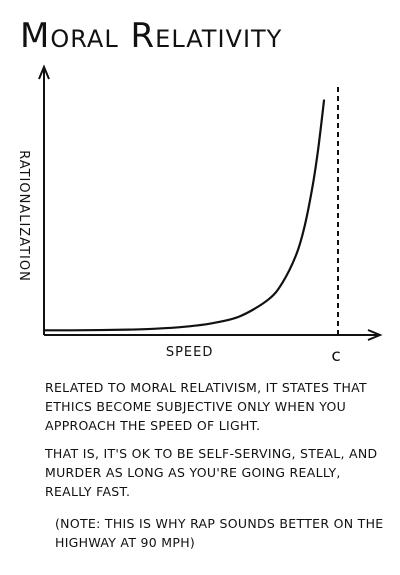 The image size is (400, 575). I want to click on x-axis-arrow, so click(375, 335).